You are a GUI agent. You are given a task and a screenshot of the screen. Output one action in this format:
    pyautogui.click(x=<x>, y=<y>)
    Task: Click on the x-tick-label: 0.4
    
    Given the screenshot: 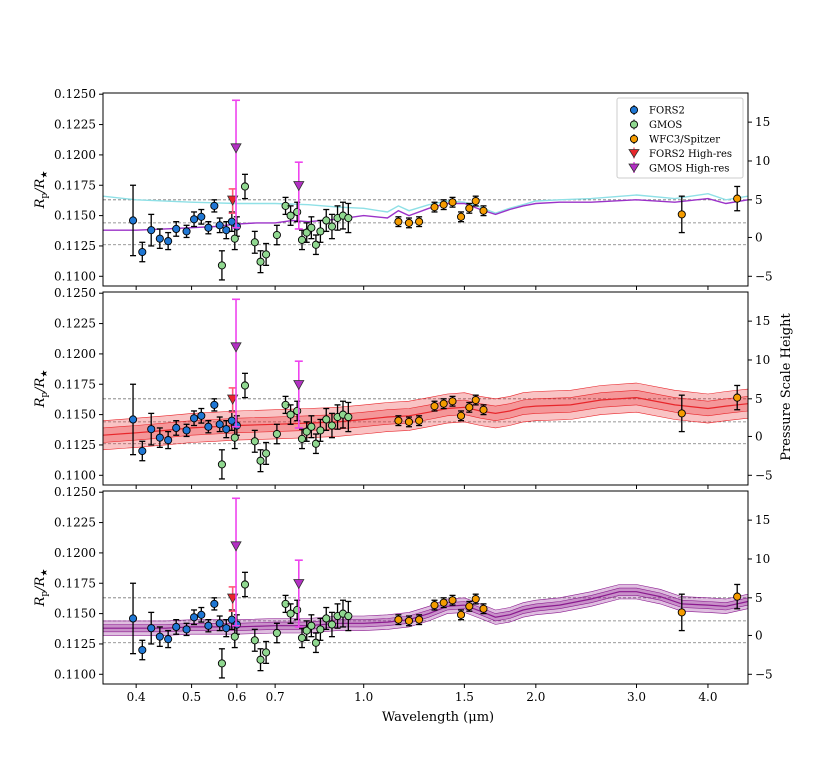 What is the action you would take?
    pyautogui.click(x=136, y=697)
    